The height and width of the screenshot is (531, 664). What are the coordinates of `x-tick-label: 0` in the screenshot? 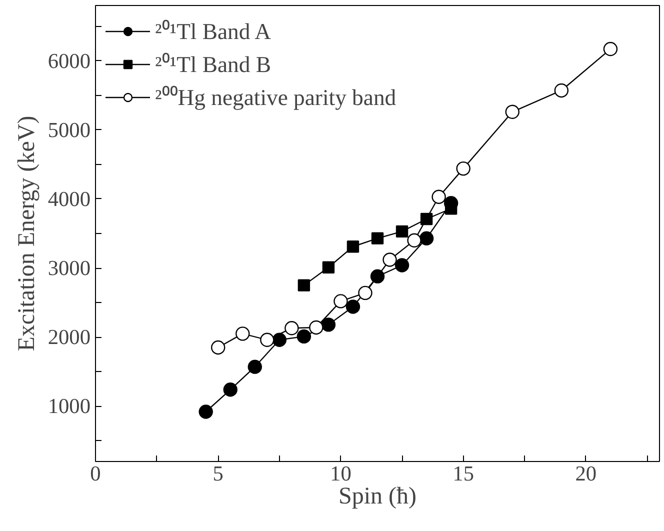 It's located at (95, 474).